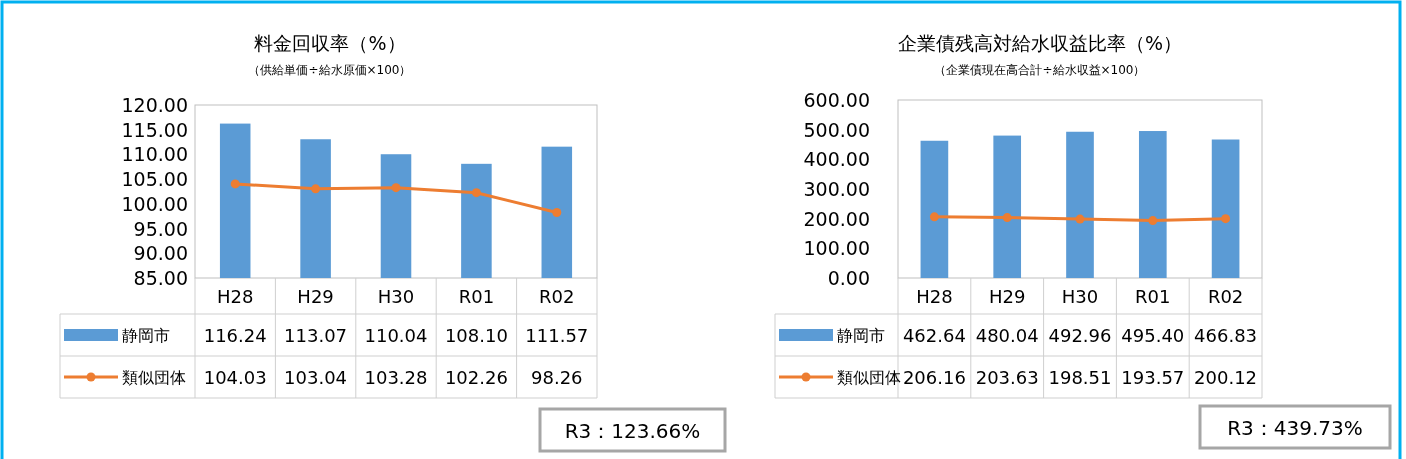 This screenshot has width=1406, height=459. I want to click on data-label: 203.63, so click(1007, 377).